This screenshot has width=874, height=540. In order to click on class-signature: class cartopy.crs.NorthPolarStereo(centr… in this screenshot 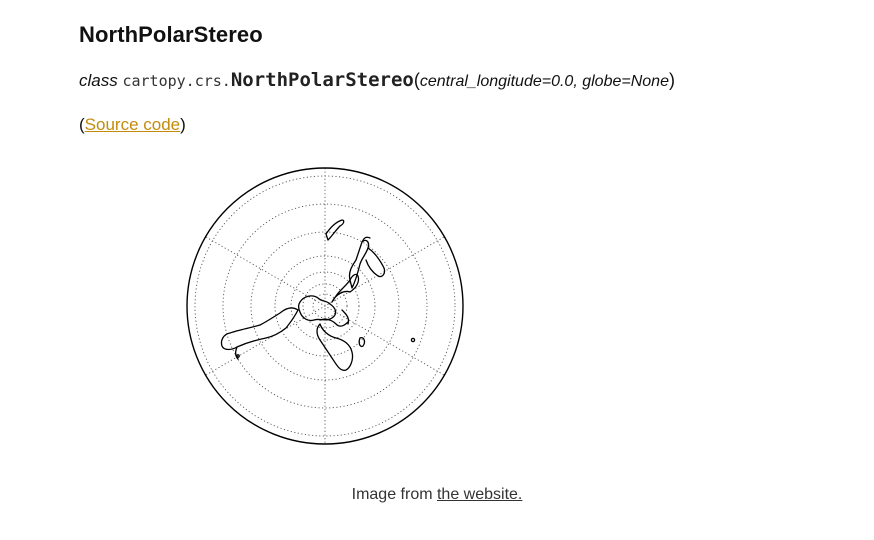, I will do `click(377, 81)`.